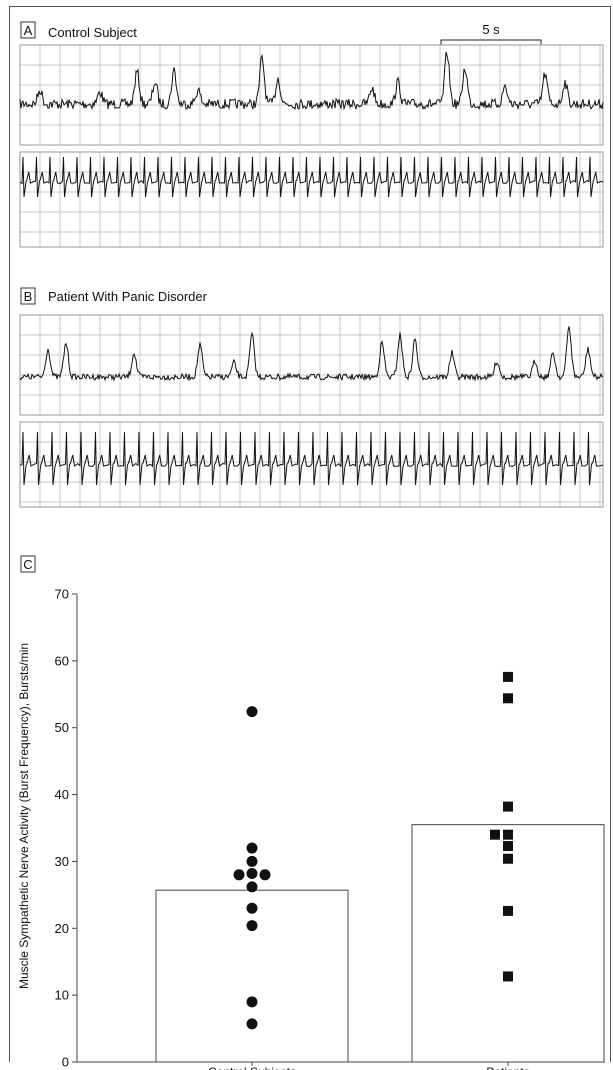  Describe the element at coordinates (62, 861) in the screenshot. I see `y-tick-label: 30` at that location.